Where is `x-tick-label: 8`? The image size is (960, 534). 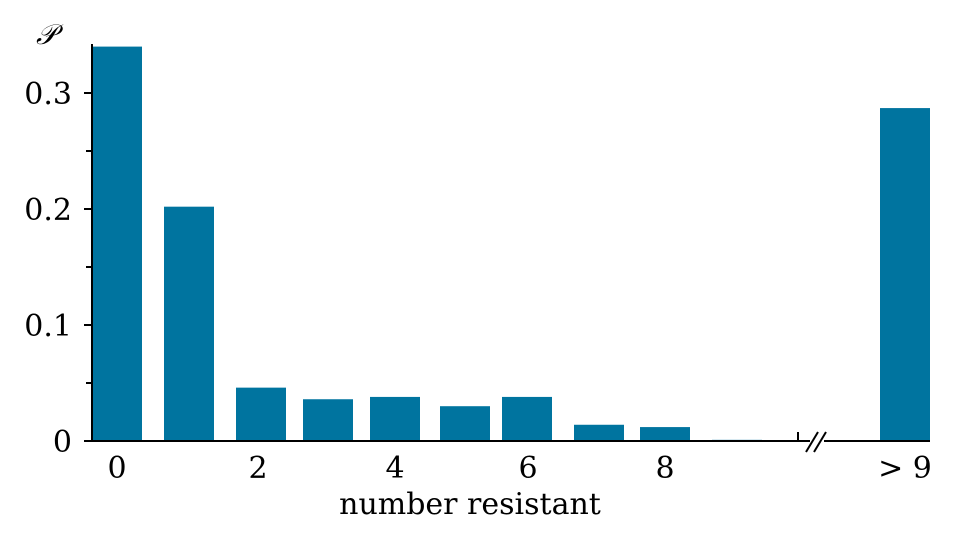 x-tick-label: 8 is located at coordinates (664, 468).